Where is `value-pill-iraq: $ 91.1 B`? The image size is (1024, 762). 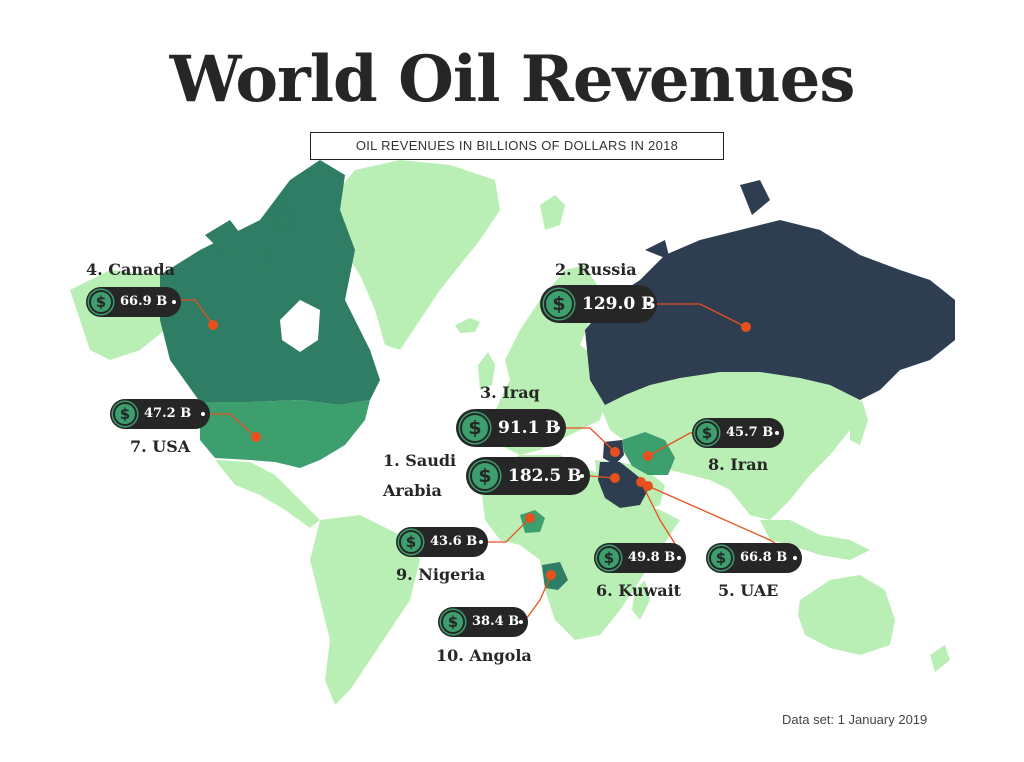
value-pill-iraq: $ 91.1 B is located at coordinates (511, 428).